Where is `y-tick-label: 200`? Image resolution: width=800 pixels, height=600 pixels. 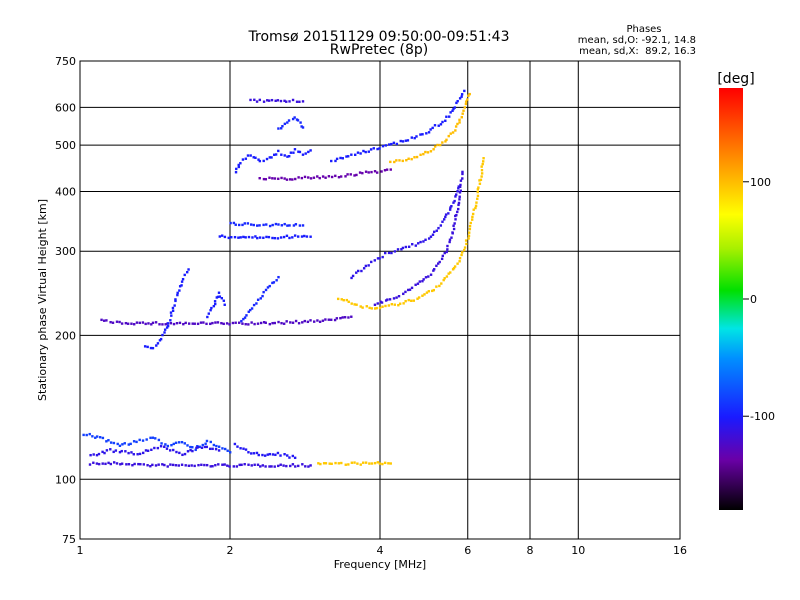
y-tick-label: 200 is located at coordinates (65, 335).